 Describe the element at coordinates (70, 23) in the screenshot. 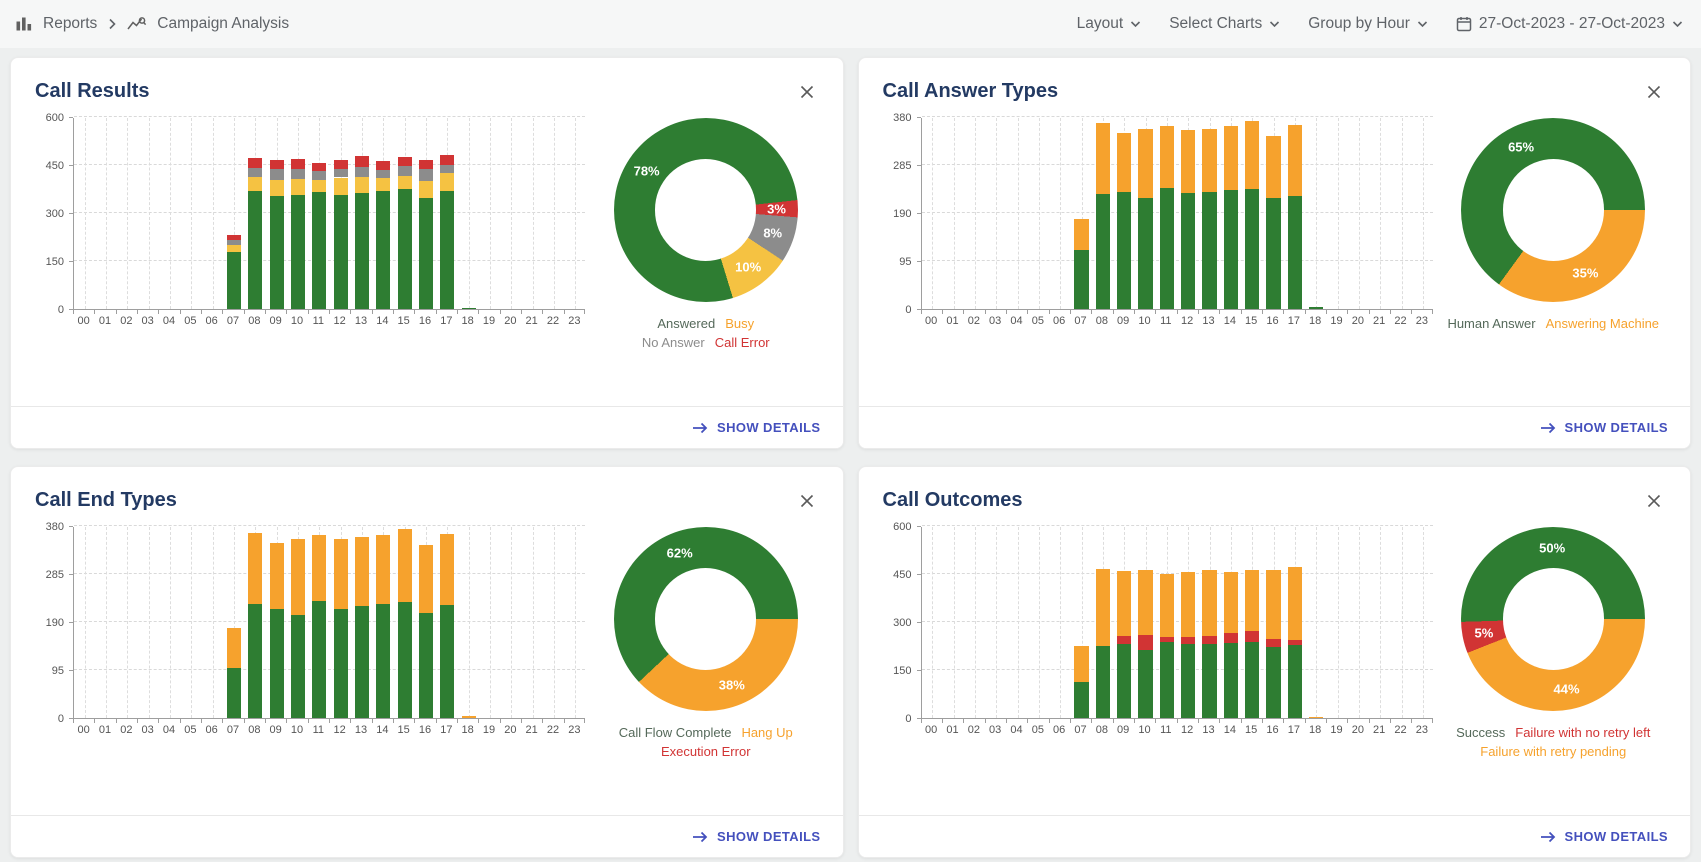

I see `breadcrumb-reports: Reports` at that location.